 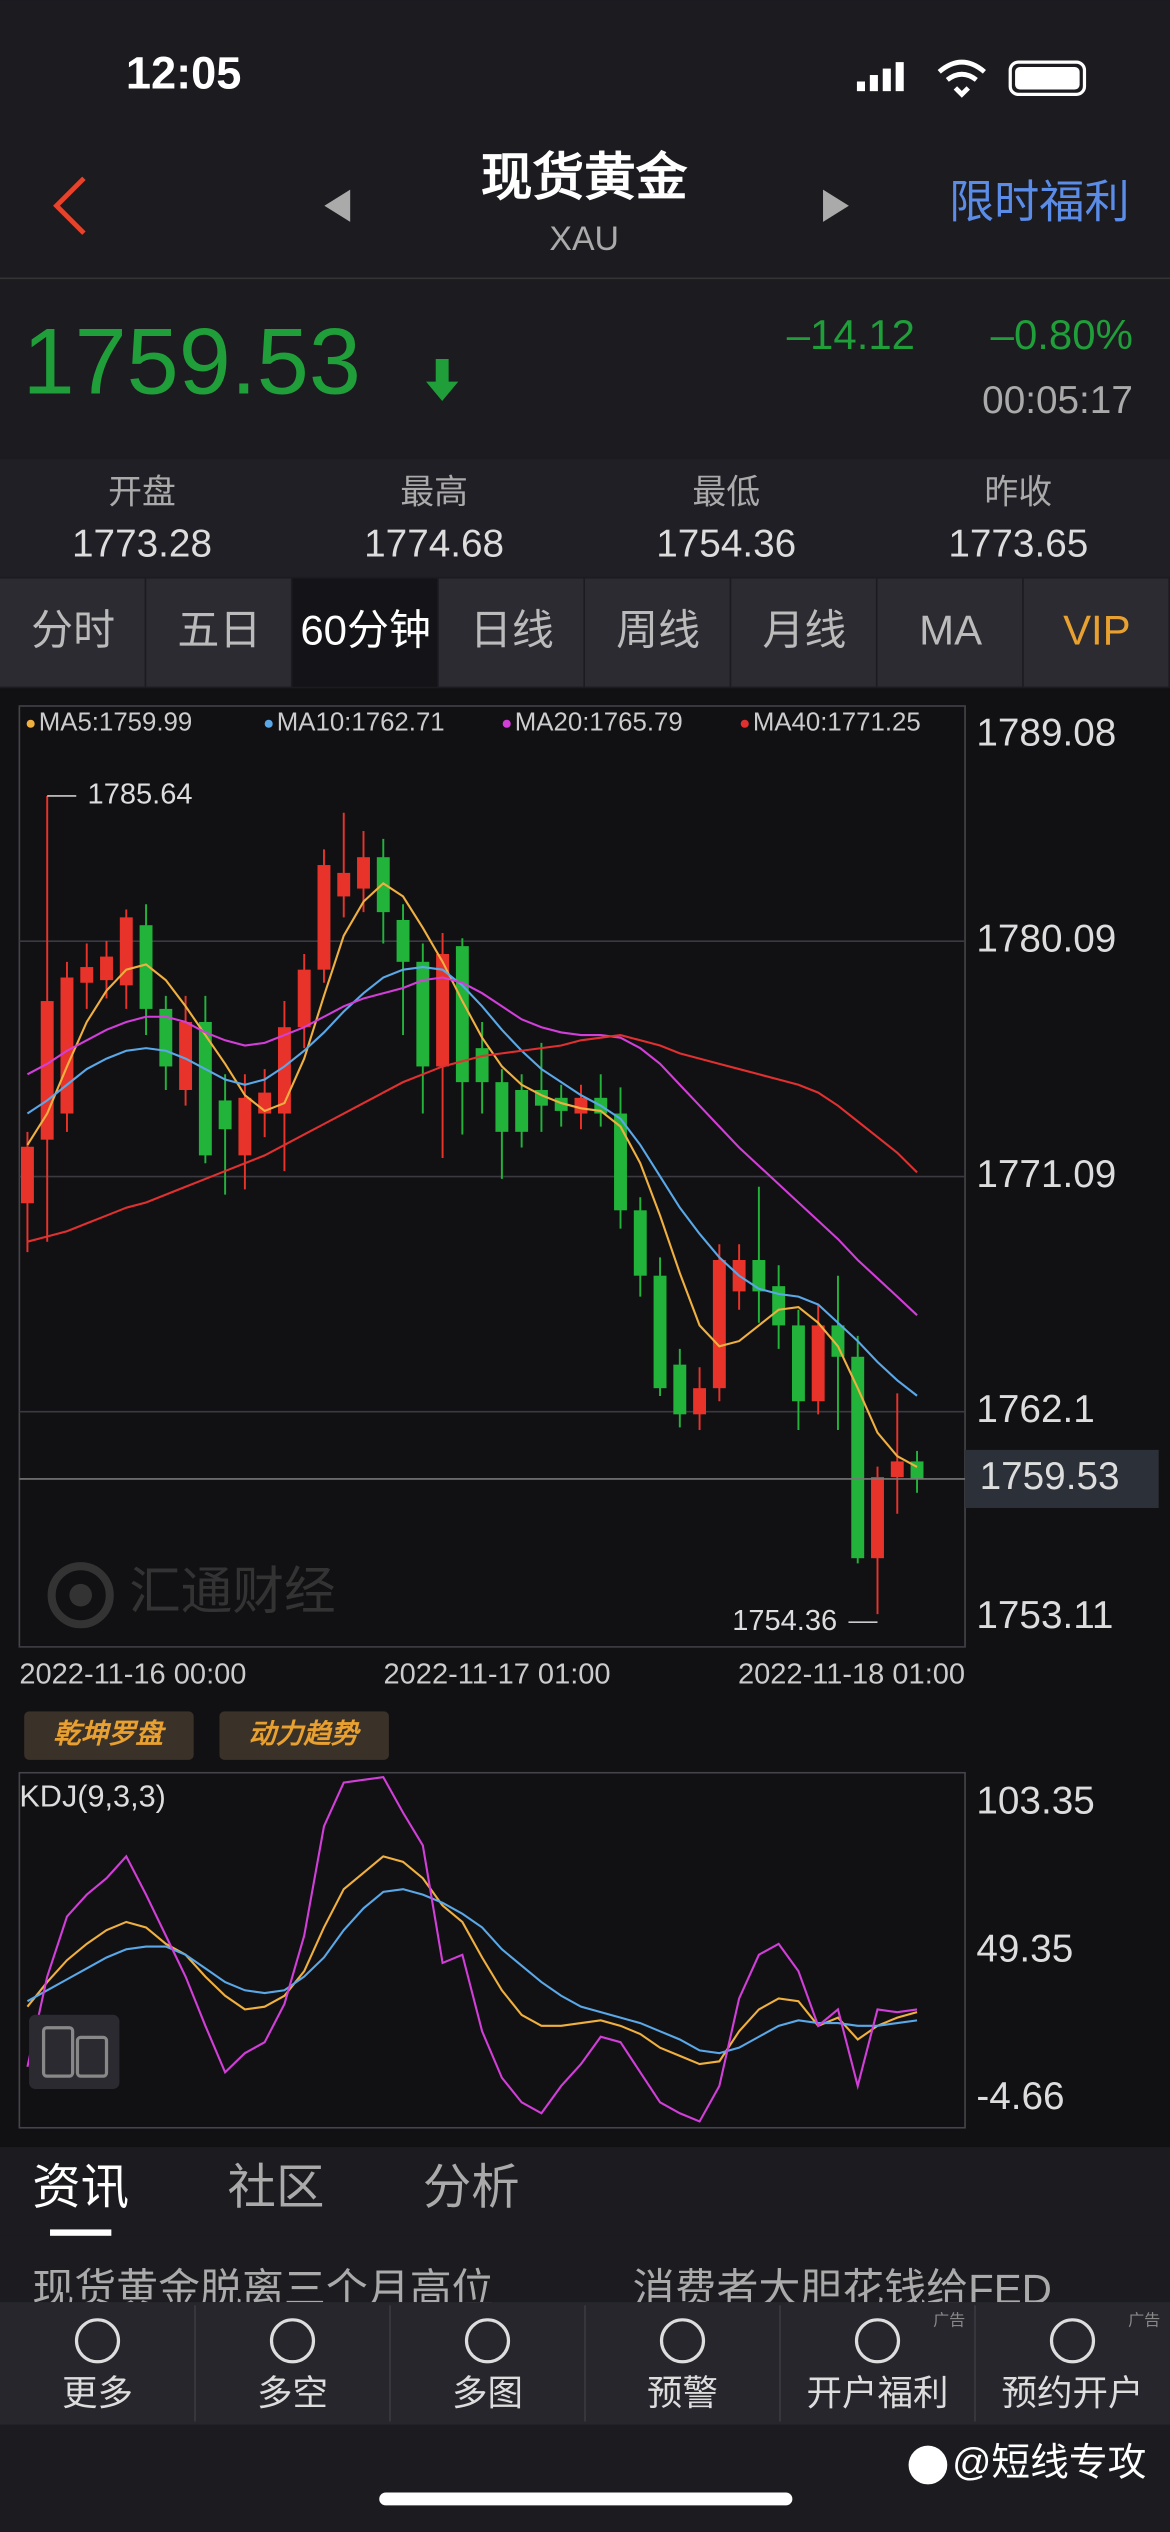 What do you see at coordinates (726, 493) in the screenshot?
I see `stat-label: 最低` at bounding box center [726, 493].